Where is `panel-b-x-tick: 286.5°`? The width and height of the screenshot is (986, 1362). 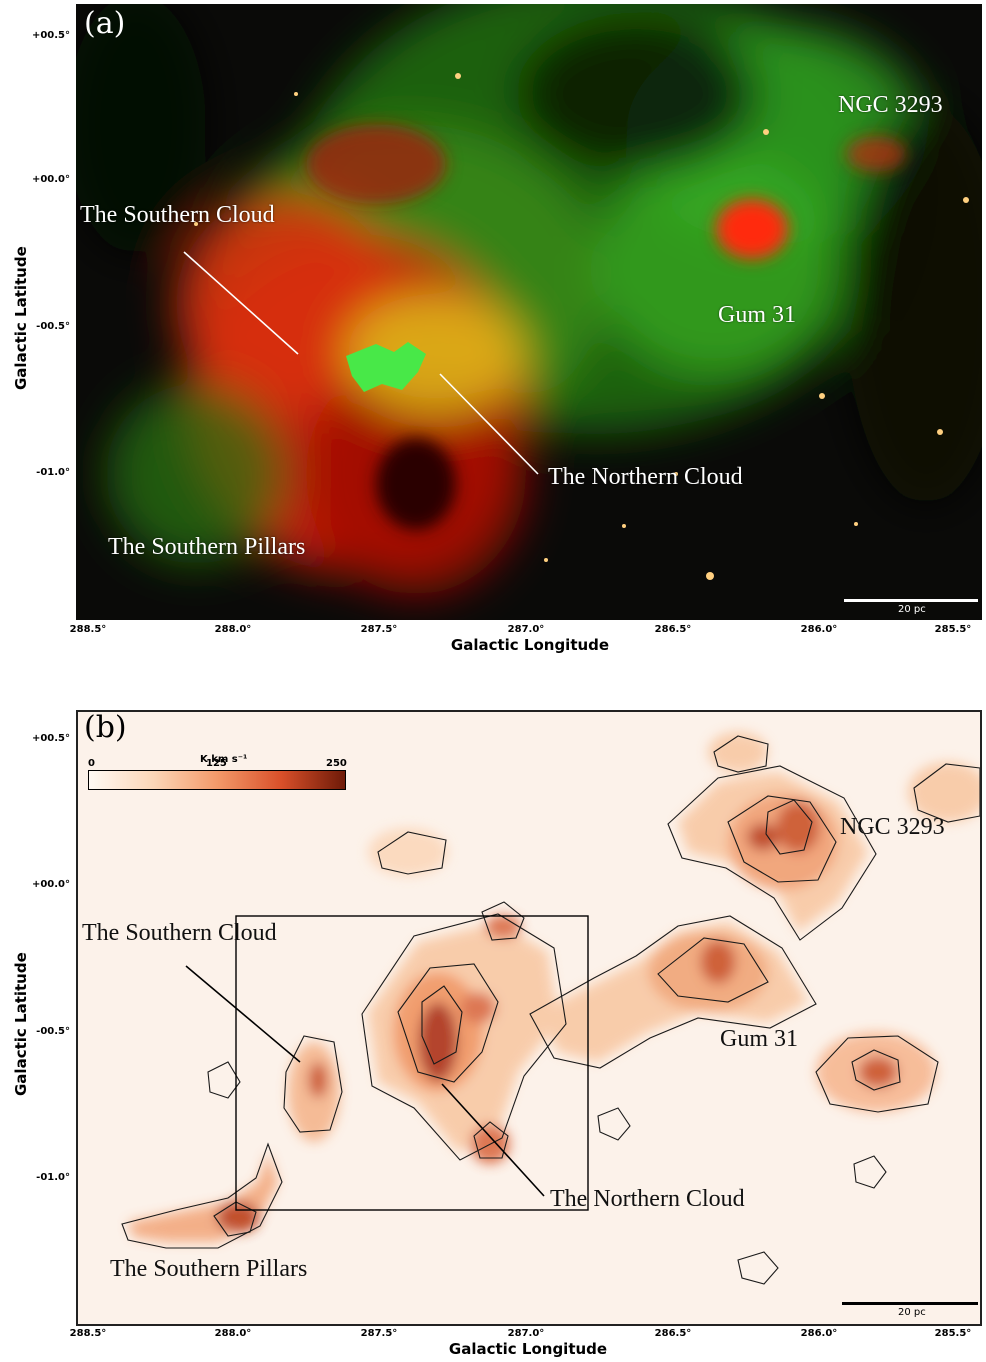 panel-b-x-tick: 286.5° is located at coordinates (673, 1333).